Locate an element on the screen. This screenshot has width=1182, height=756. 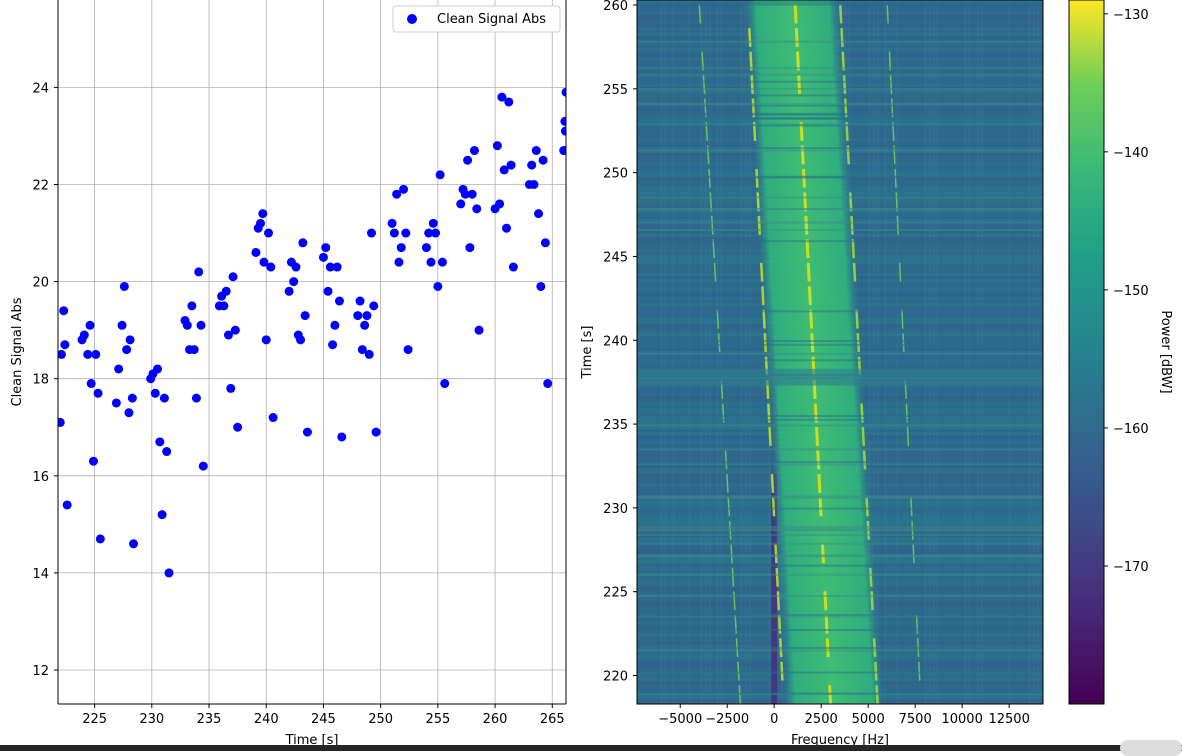
x-tick-label: 235 is located at coordinates (209, 719).